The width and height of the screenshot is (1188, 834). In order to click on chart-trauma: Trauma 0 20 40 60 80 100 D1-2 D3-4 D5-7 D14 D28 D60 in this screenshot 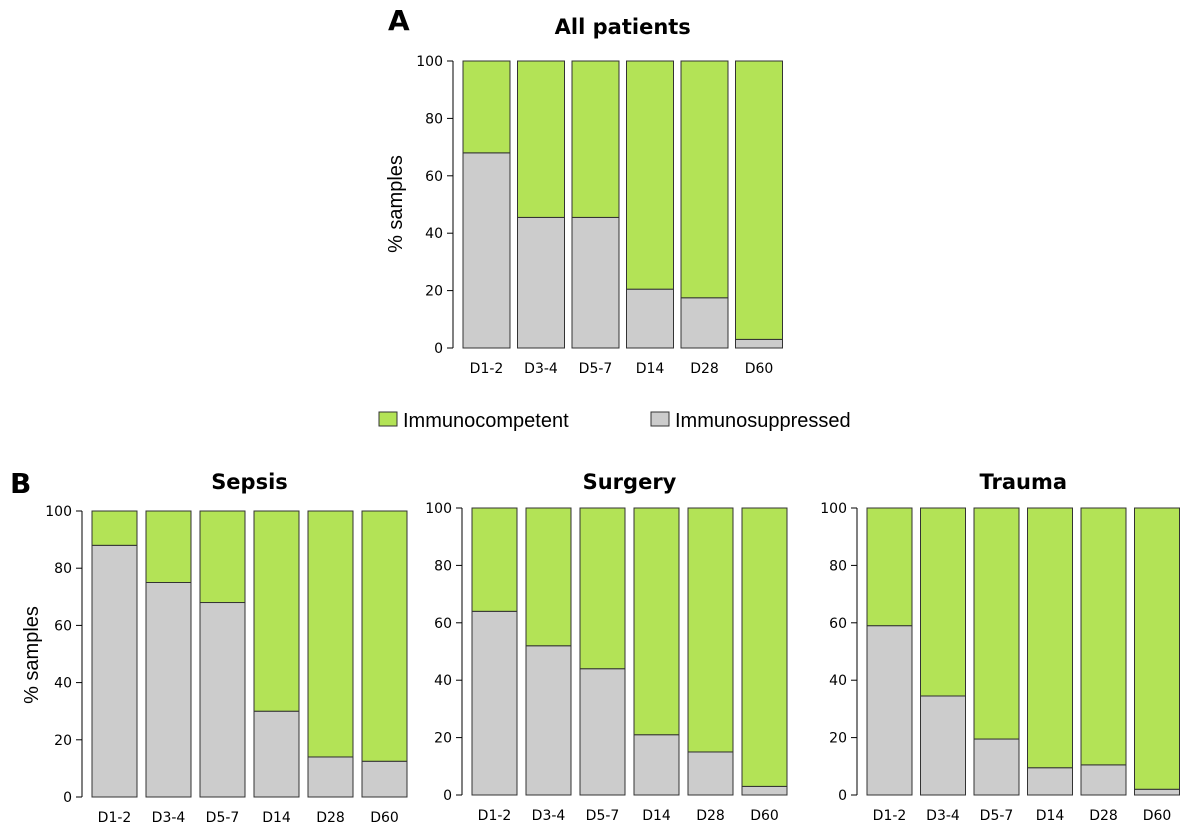, I will do `click(1000, 647)`.